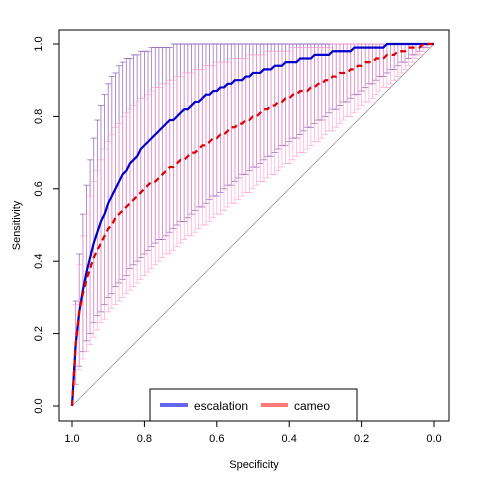 Image resolution: width=480 pixels, height=480 pixels. What do you see at coordinates (433, 439) in the screenshot?
I see `x-tick-label: 0.0` at bounding box center [433, 439].